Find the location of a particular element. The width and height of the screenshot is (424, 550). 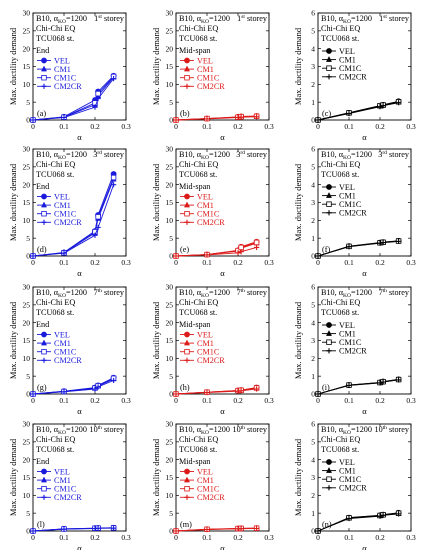

storey-label: 10th storey is located at coordinates (106, 429).